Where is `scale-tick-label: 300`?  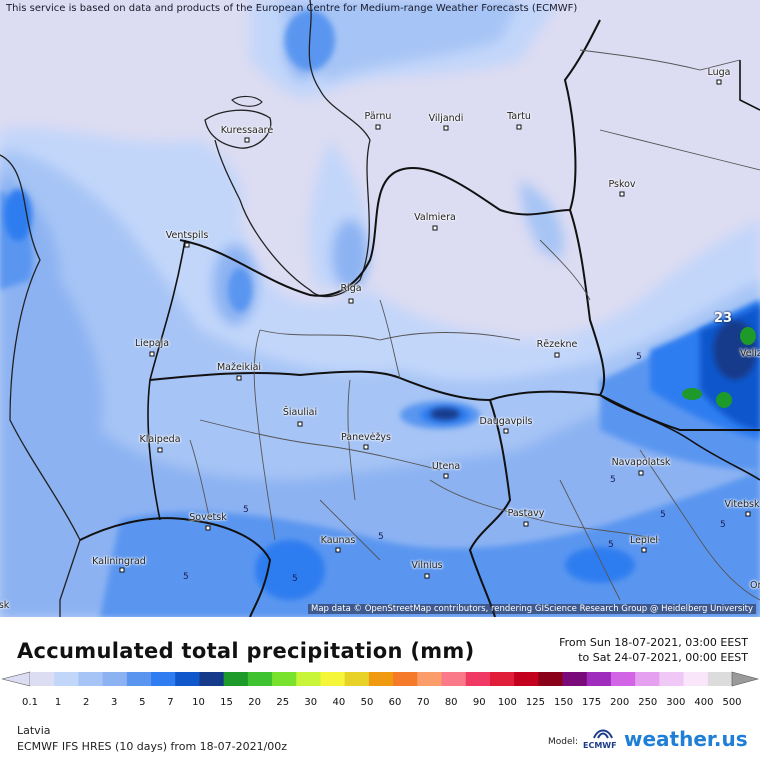
scale-tick-label: 300 is located at coordinates (676, 702).